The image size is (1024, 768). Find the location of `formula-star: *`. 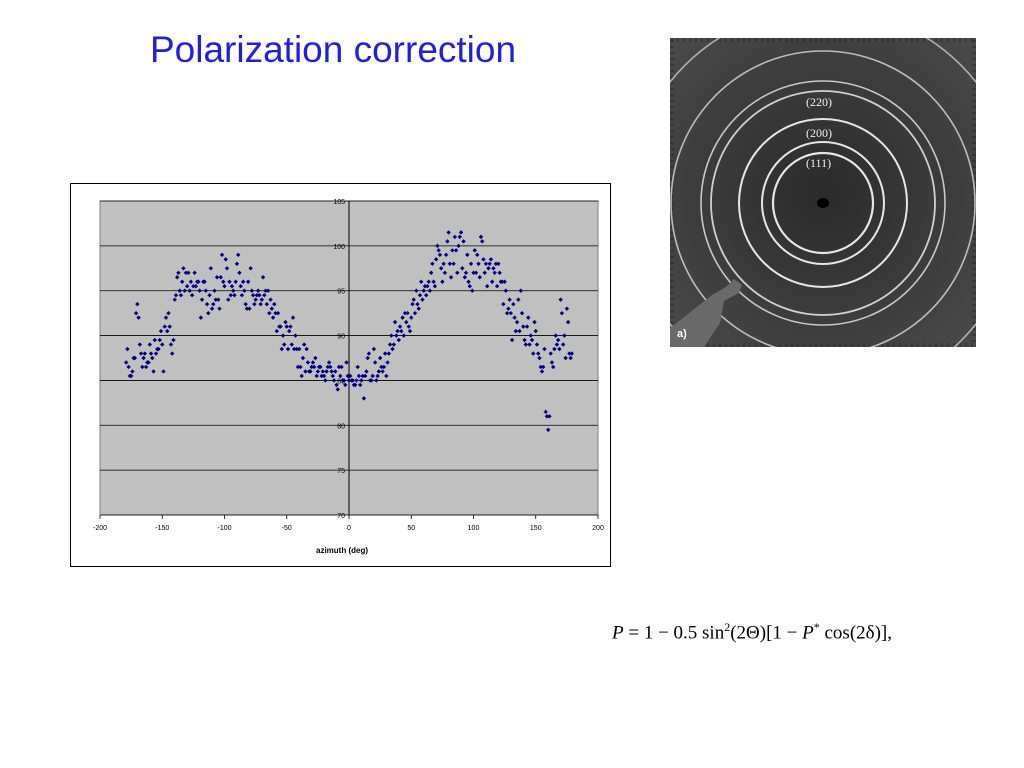

formula-star: * is located at coordinates (816, 627).